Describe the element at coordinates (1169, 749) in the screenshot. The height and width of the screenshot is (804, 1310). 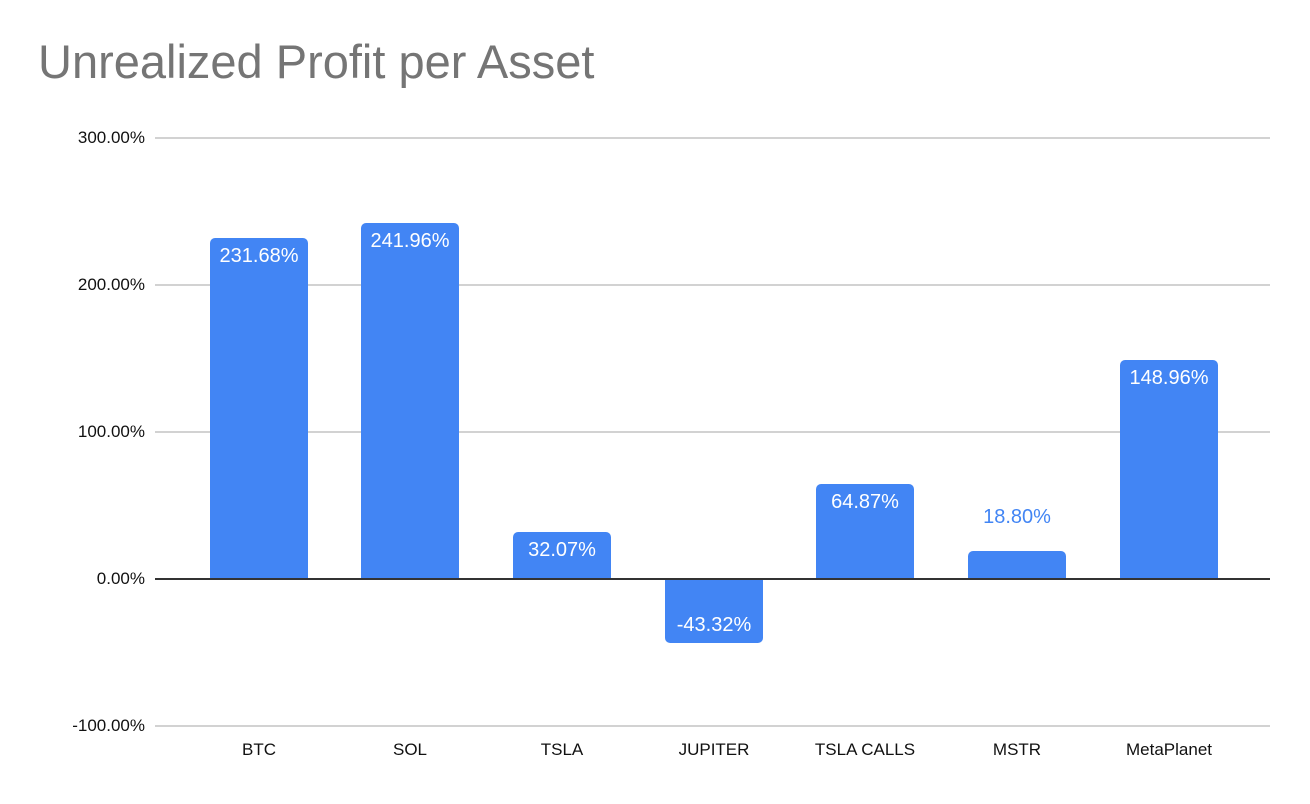
I see `x-axis-label-metaplanet: MetaPlanet` at that location.